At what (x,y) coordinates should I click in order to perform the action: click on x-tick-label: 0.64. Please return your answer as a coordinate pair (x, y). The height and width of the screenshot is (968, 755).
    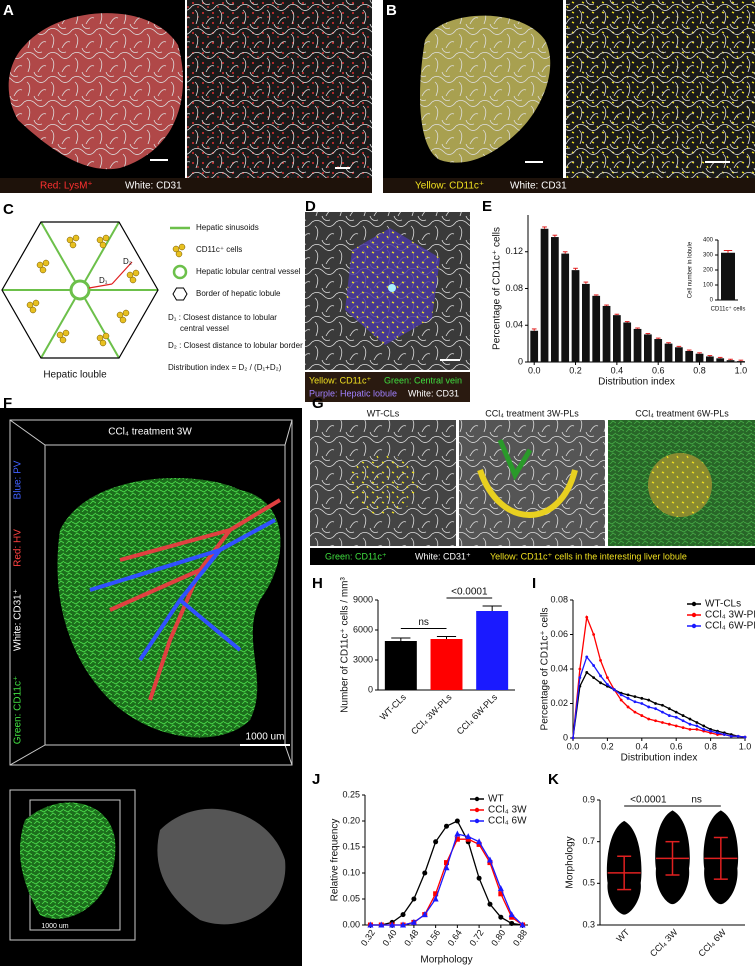
    Looking at the image, I should click on (455, 938).